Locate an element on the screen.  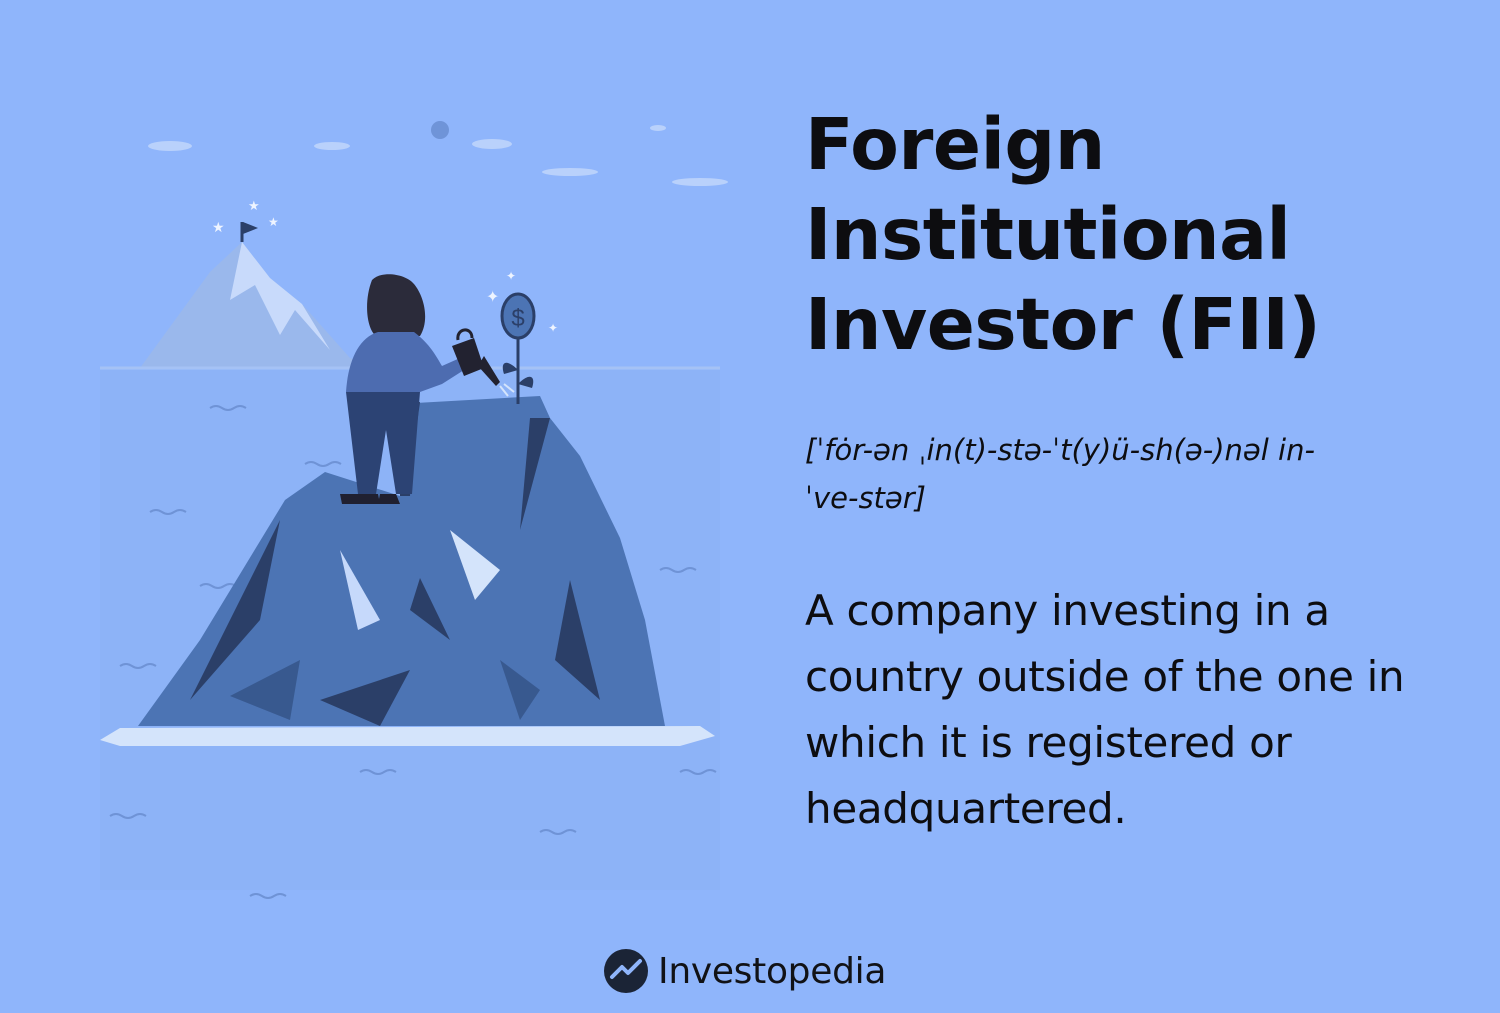
person-icon is located at coordinates (402, 389).